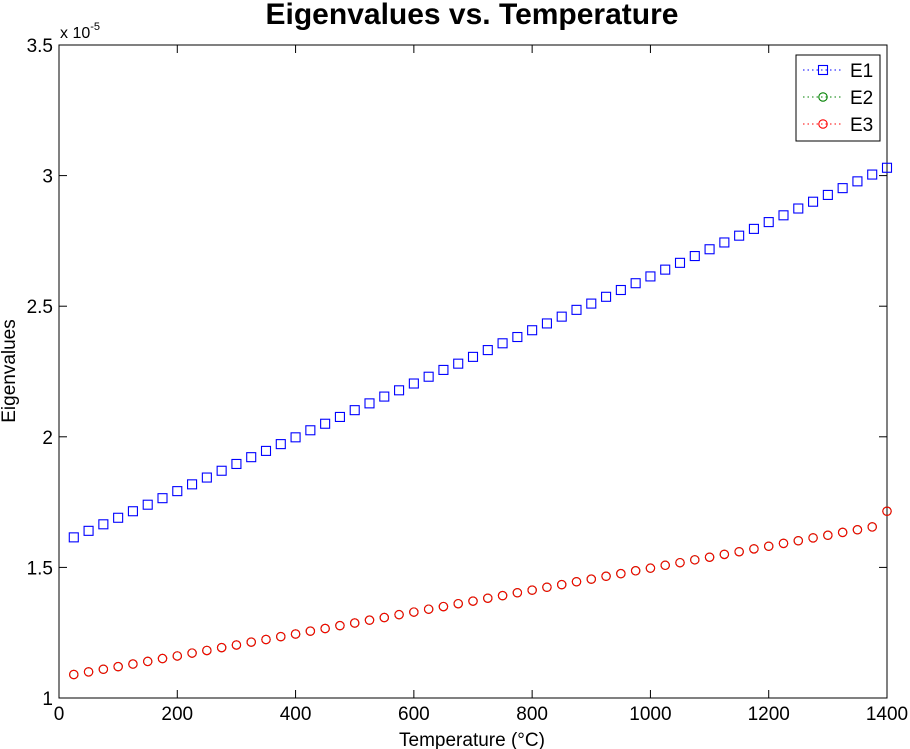  Describe the element at coordinates (95, 27) in the screenshot. I see `y-exponent-power: -5` at that location.